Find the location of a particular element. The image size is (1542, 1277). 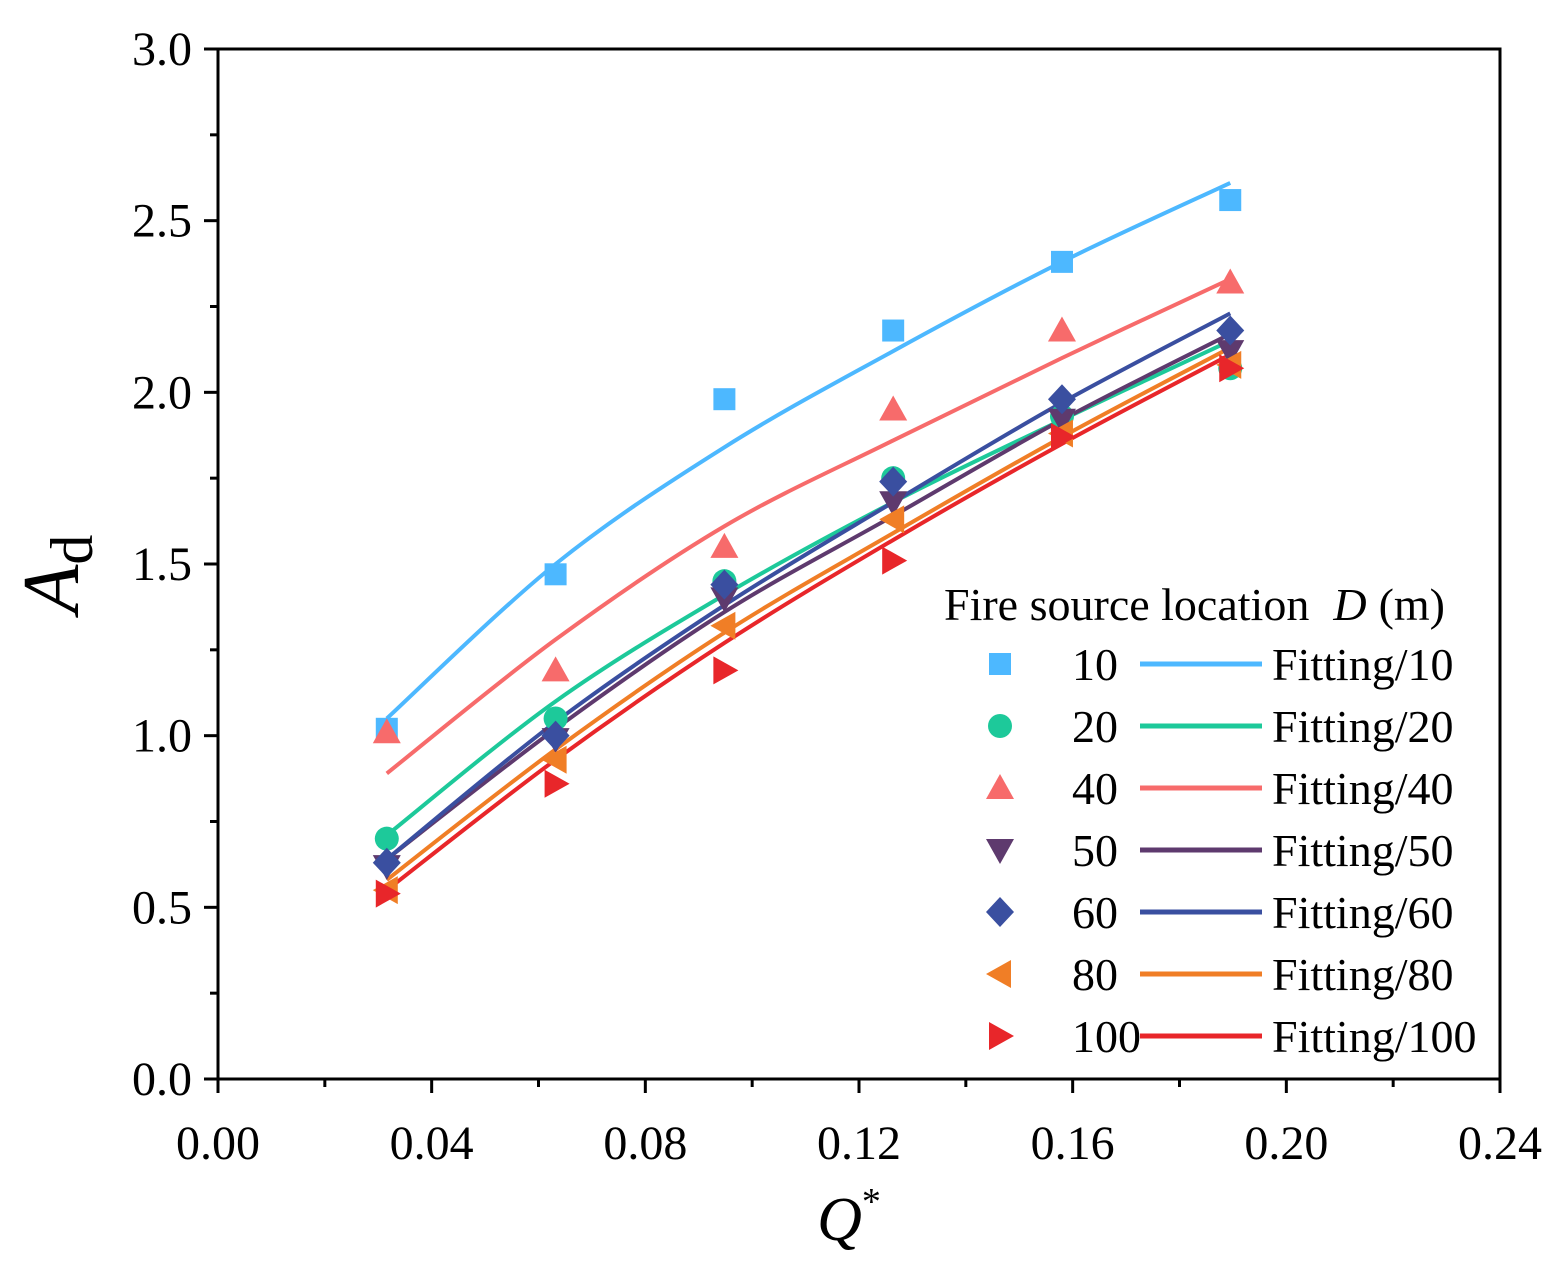

legend-entry-10: 10 Fitting/10 is located at coordinates (1221, 664).